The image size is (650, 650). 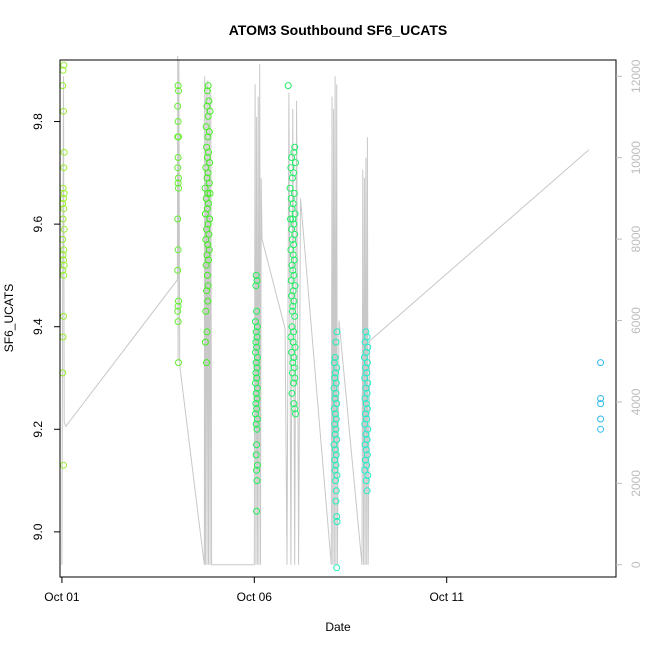 I want to click on y2-tick-label: 4000, so click(x=636, y=401).